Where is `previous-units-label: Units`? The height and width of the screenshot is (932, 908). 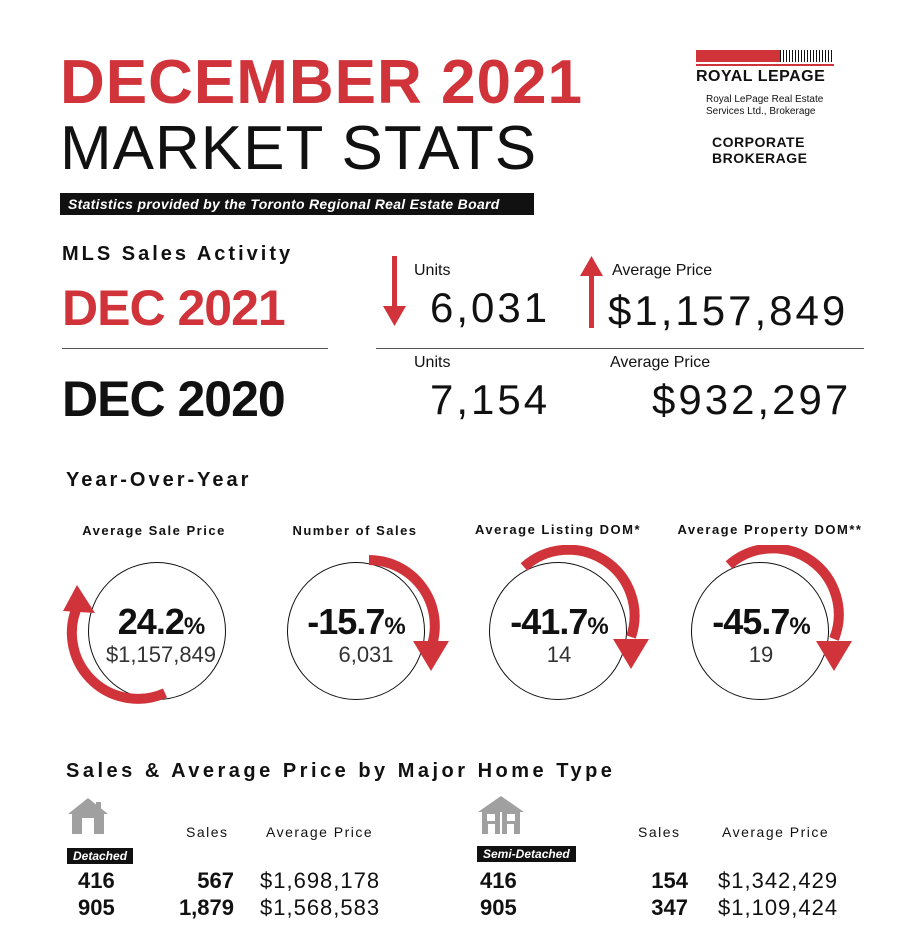
previous-units-label: Units is located at coordinates (432, 362).